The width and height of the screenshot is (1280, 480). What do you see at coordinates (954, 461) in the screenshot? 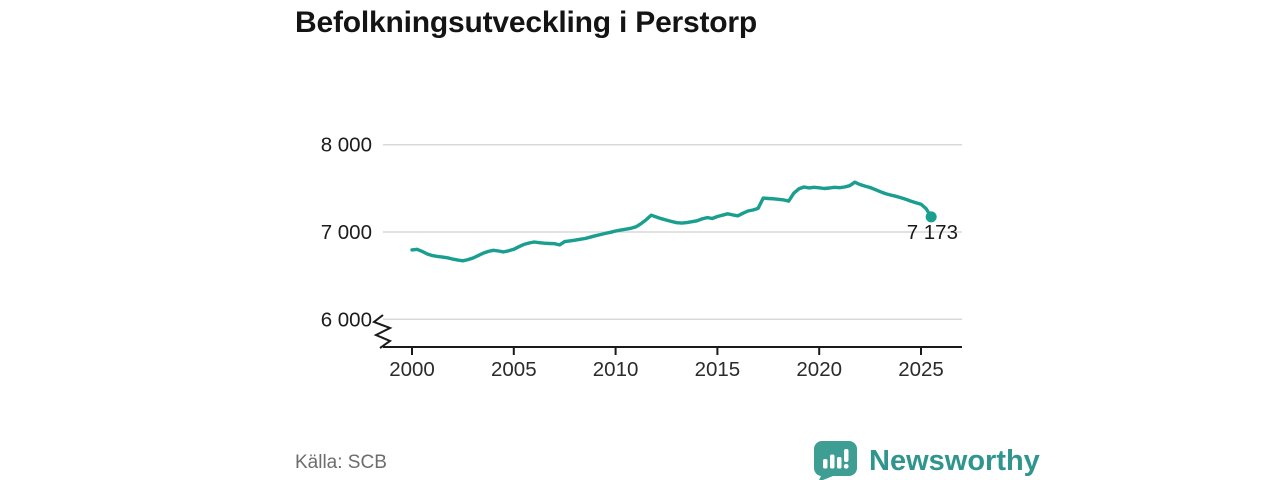
I see `brand-wordmark: Newsworthy` at bounding box center [954, 461].